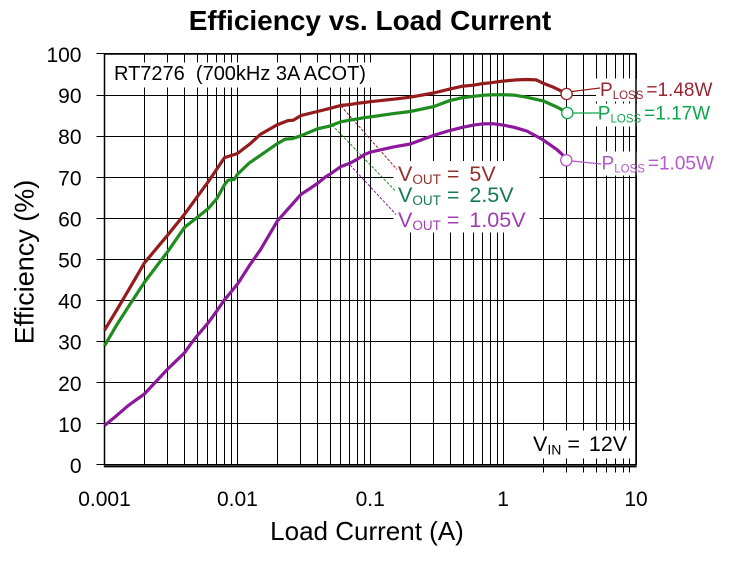 This screenshot has height=561, width=730. I want to click on svg-text: 0.1, so click(370, 499).